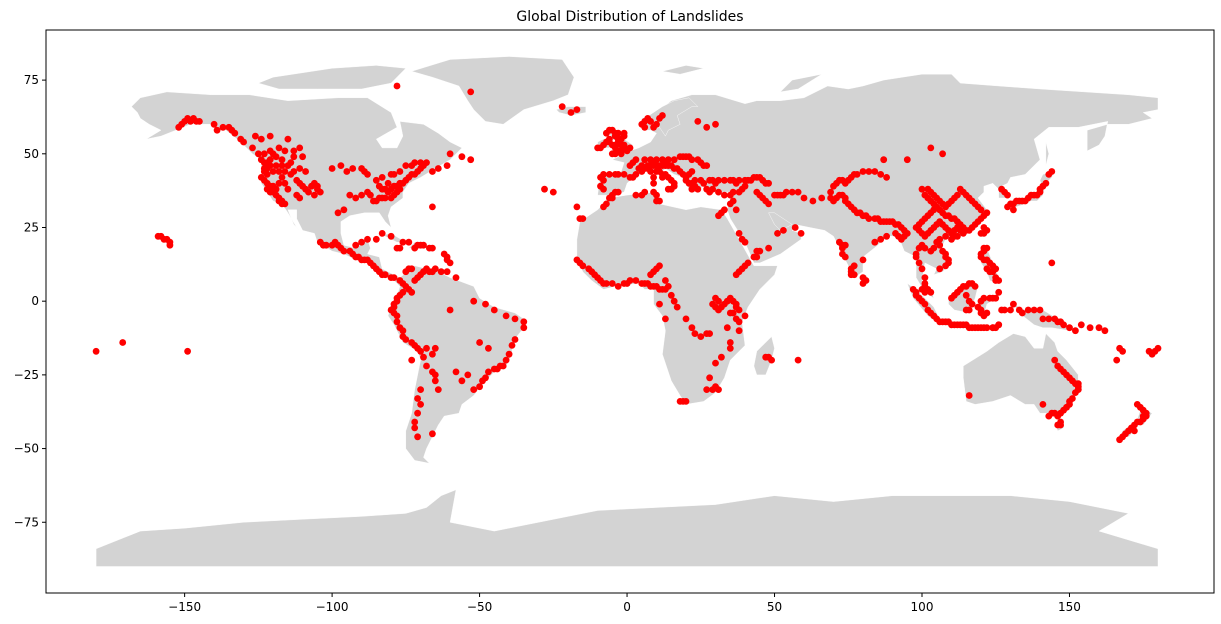  What do you see at coordinates (492, 90) in the screenshot?
I see `land-greenland` at bounding box center [492, 90].